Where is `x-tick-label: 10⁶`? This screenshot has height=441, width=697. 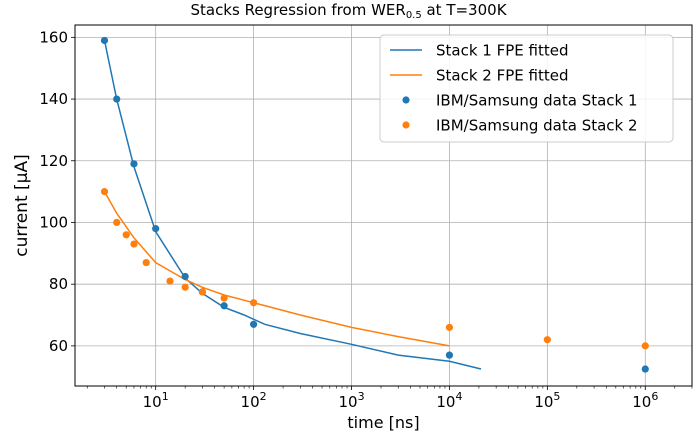 x-tick-label: 10⁶ is located at coordinates (645, 400).